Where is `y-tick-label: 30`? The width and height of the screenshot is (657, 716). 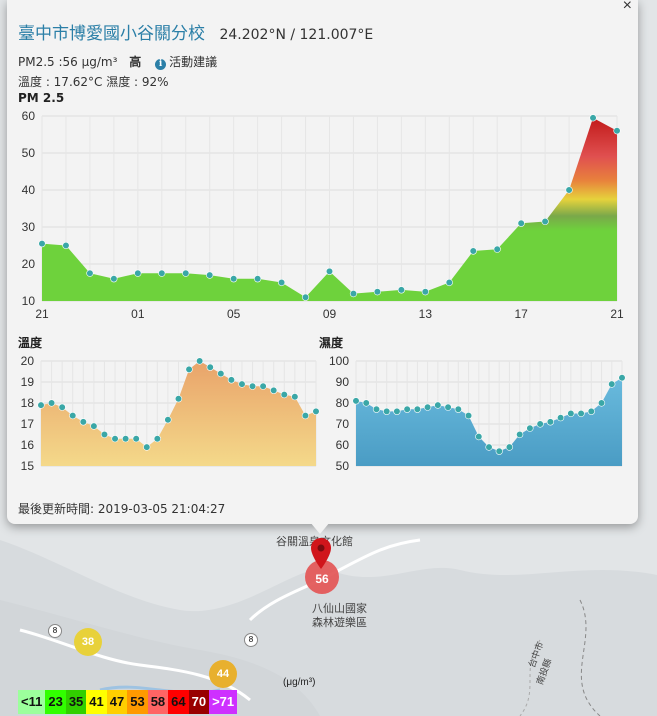 y-tick-label: 30 is located at coordinates (29, 227).